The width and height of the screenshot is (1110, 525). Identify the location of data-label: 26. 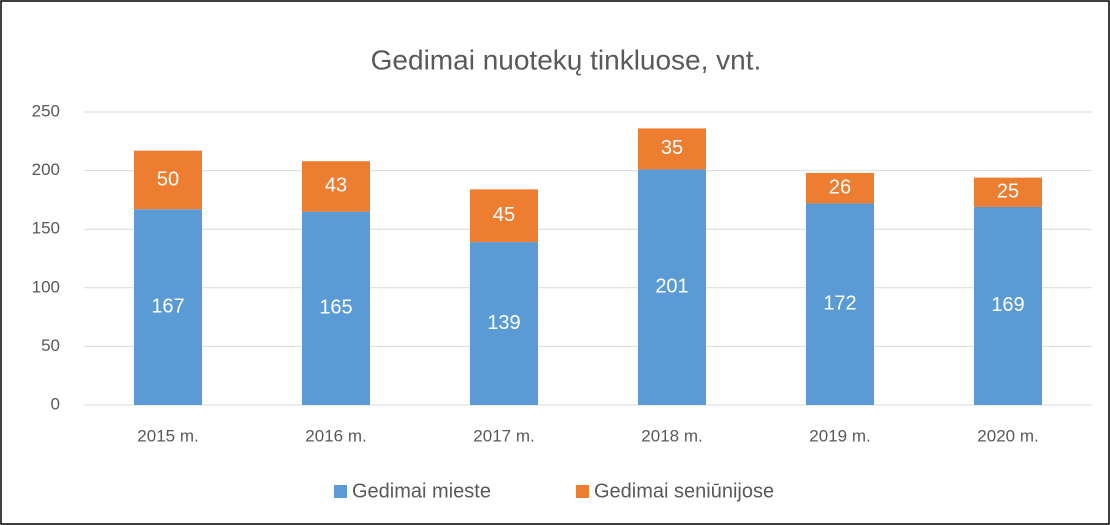
(840, 187).